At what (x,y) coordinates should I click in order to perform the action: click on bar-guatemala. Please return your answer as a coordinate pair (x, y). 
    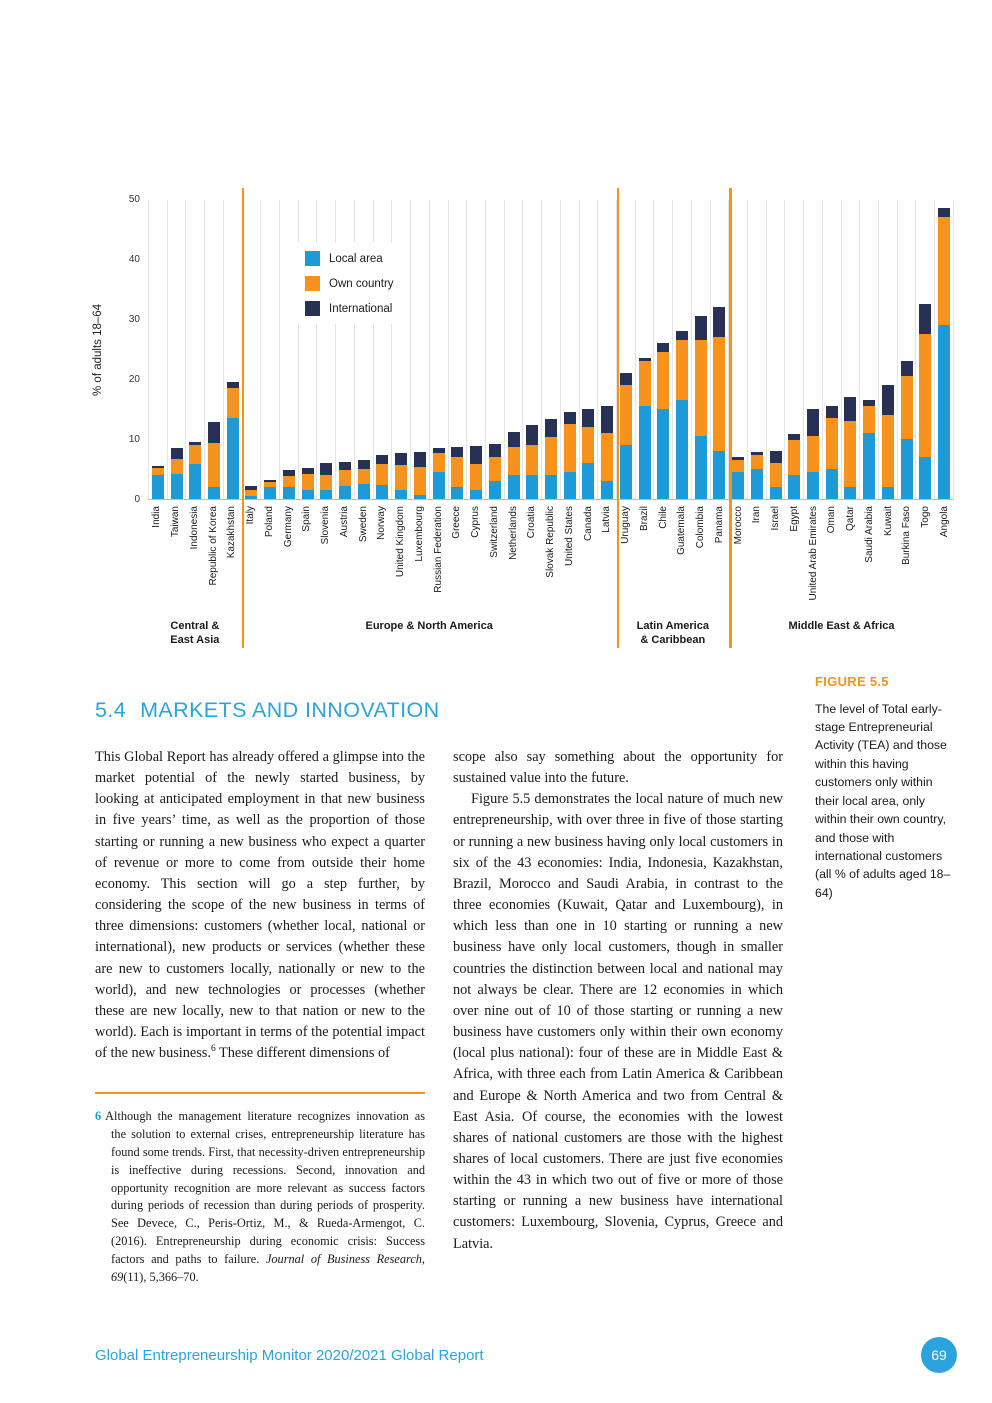
    Looking at the image, I should click on (681, 349).